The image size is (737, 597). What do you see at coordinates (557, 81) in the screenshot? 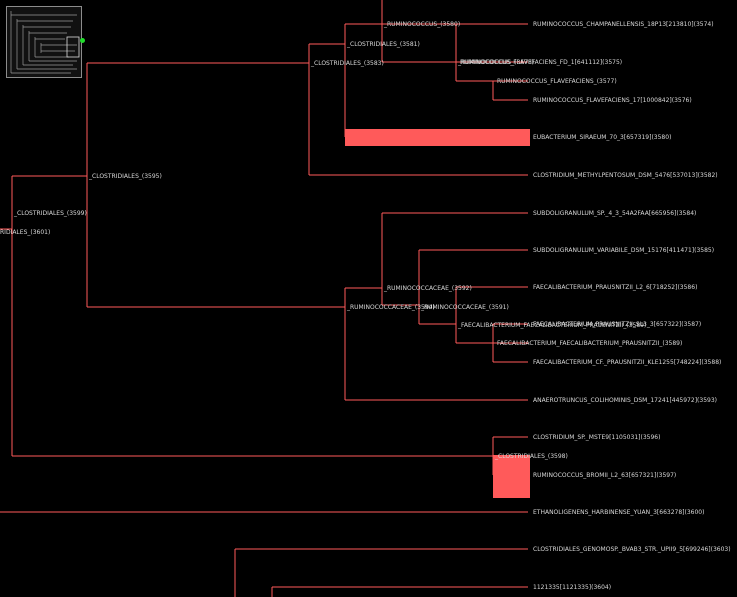
I see `leaf-label: RUMINOCOCCUS_FLAVEFACIENS_(3577)` at bounding box center [557, 81].